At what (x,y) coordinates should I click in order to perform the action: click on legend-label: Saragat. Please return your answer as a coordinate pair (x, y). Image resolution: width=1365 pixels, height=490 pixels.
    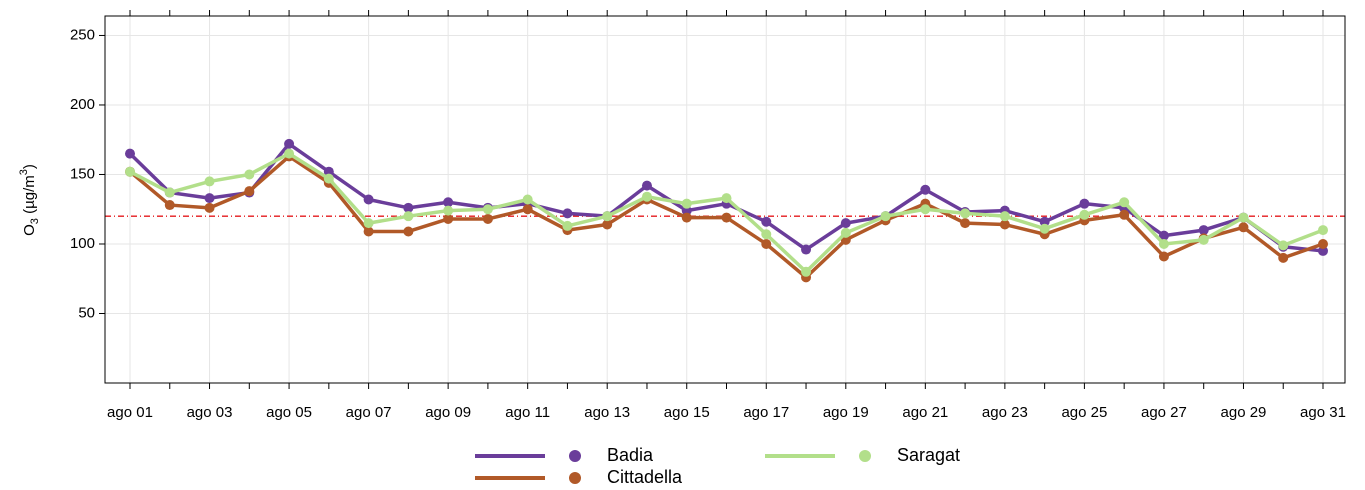
    Looking at the image, I should click on (928, 455).